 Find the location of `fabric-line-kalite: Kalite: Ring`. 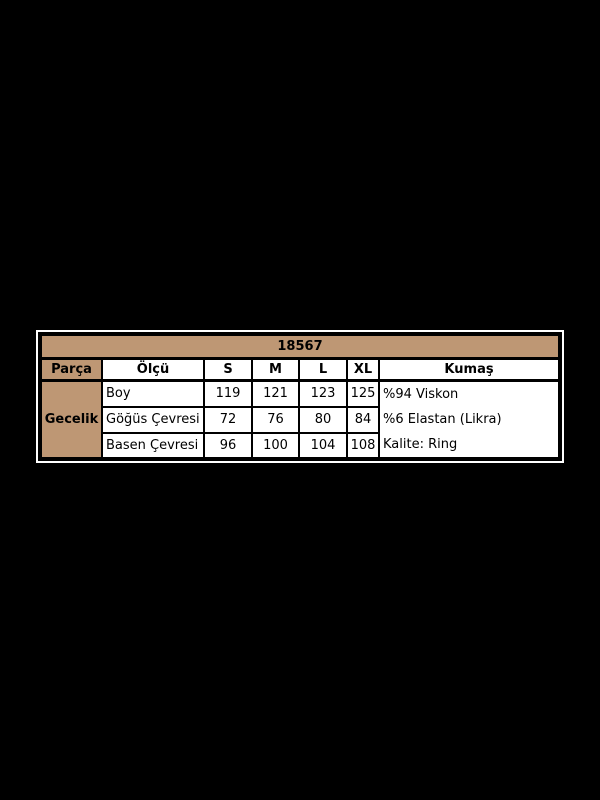

fabric-line-kalite: Kalite: Ring is located at coordinates (420, 444).